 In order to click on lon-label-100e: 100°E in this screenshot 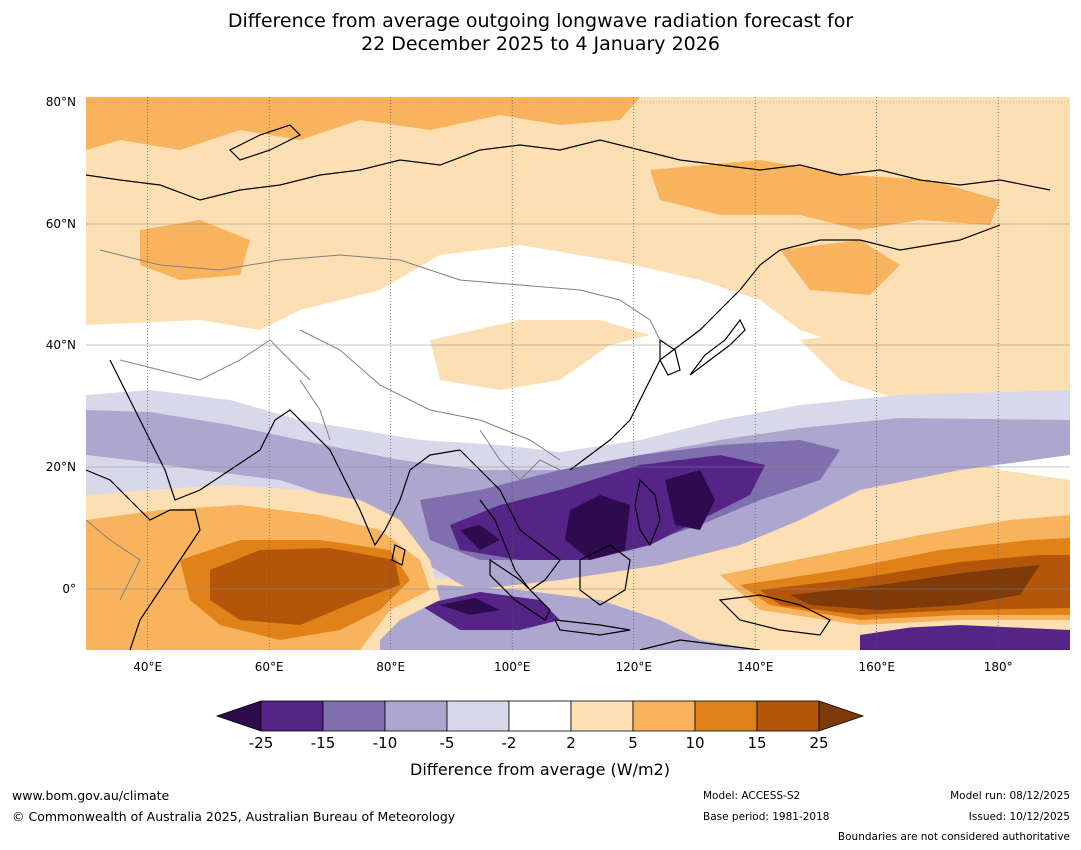, I will do `click(512, 667)`.